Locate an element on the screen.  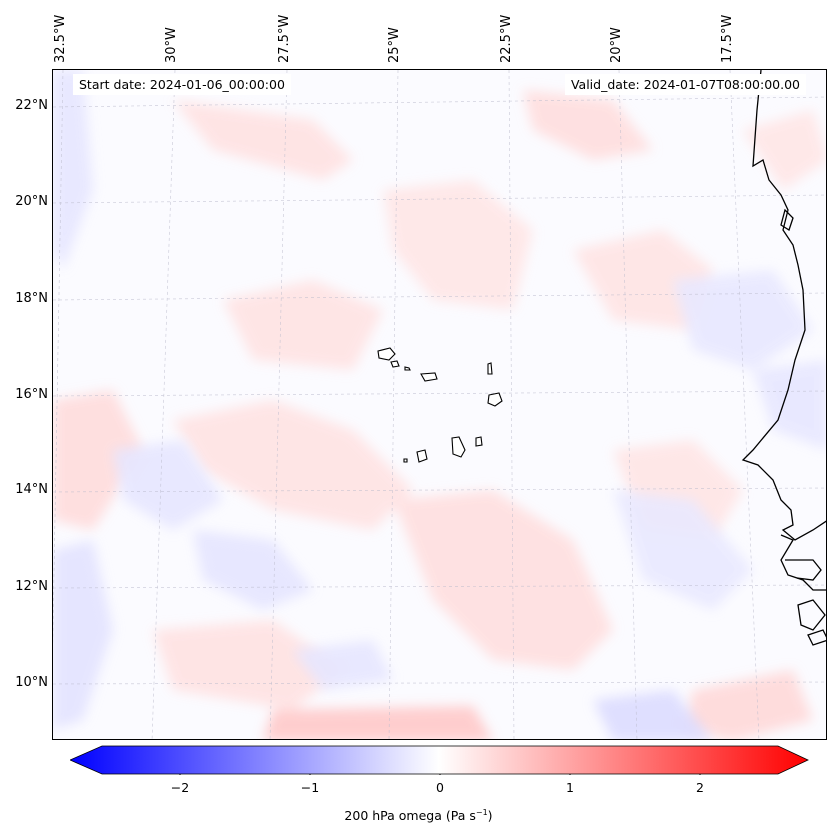
colorbar-label-exponent: −1 is located at coordinates (481, 812).